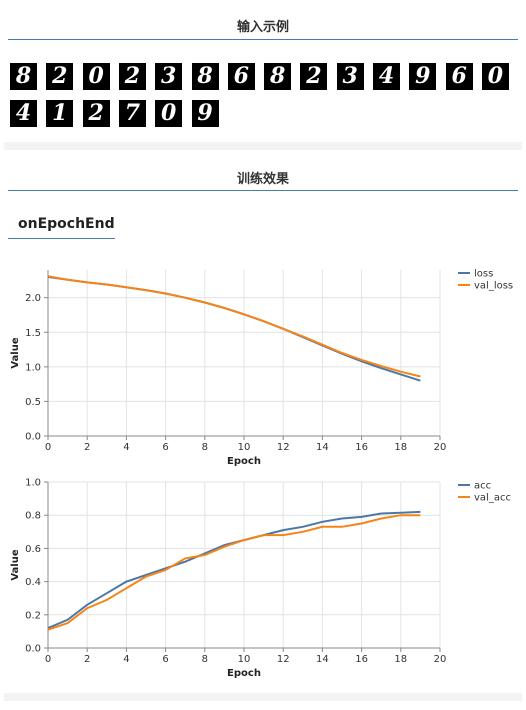 This screenshot has width=526, height=710. I want to click on callback-title: onEpochEnd, so click(66, 224).